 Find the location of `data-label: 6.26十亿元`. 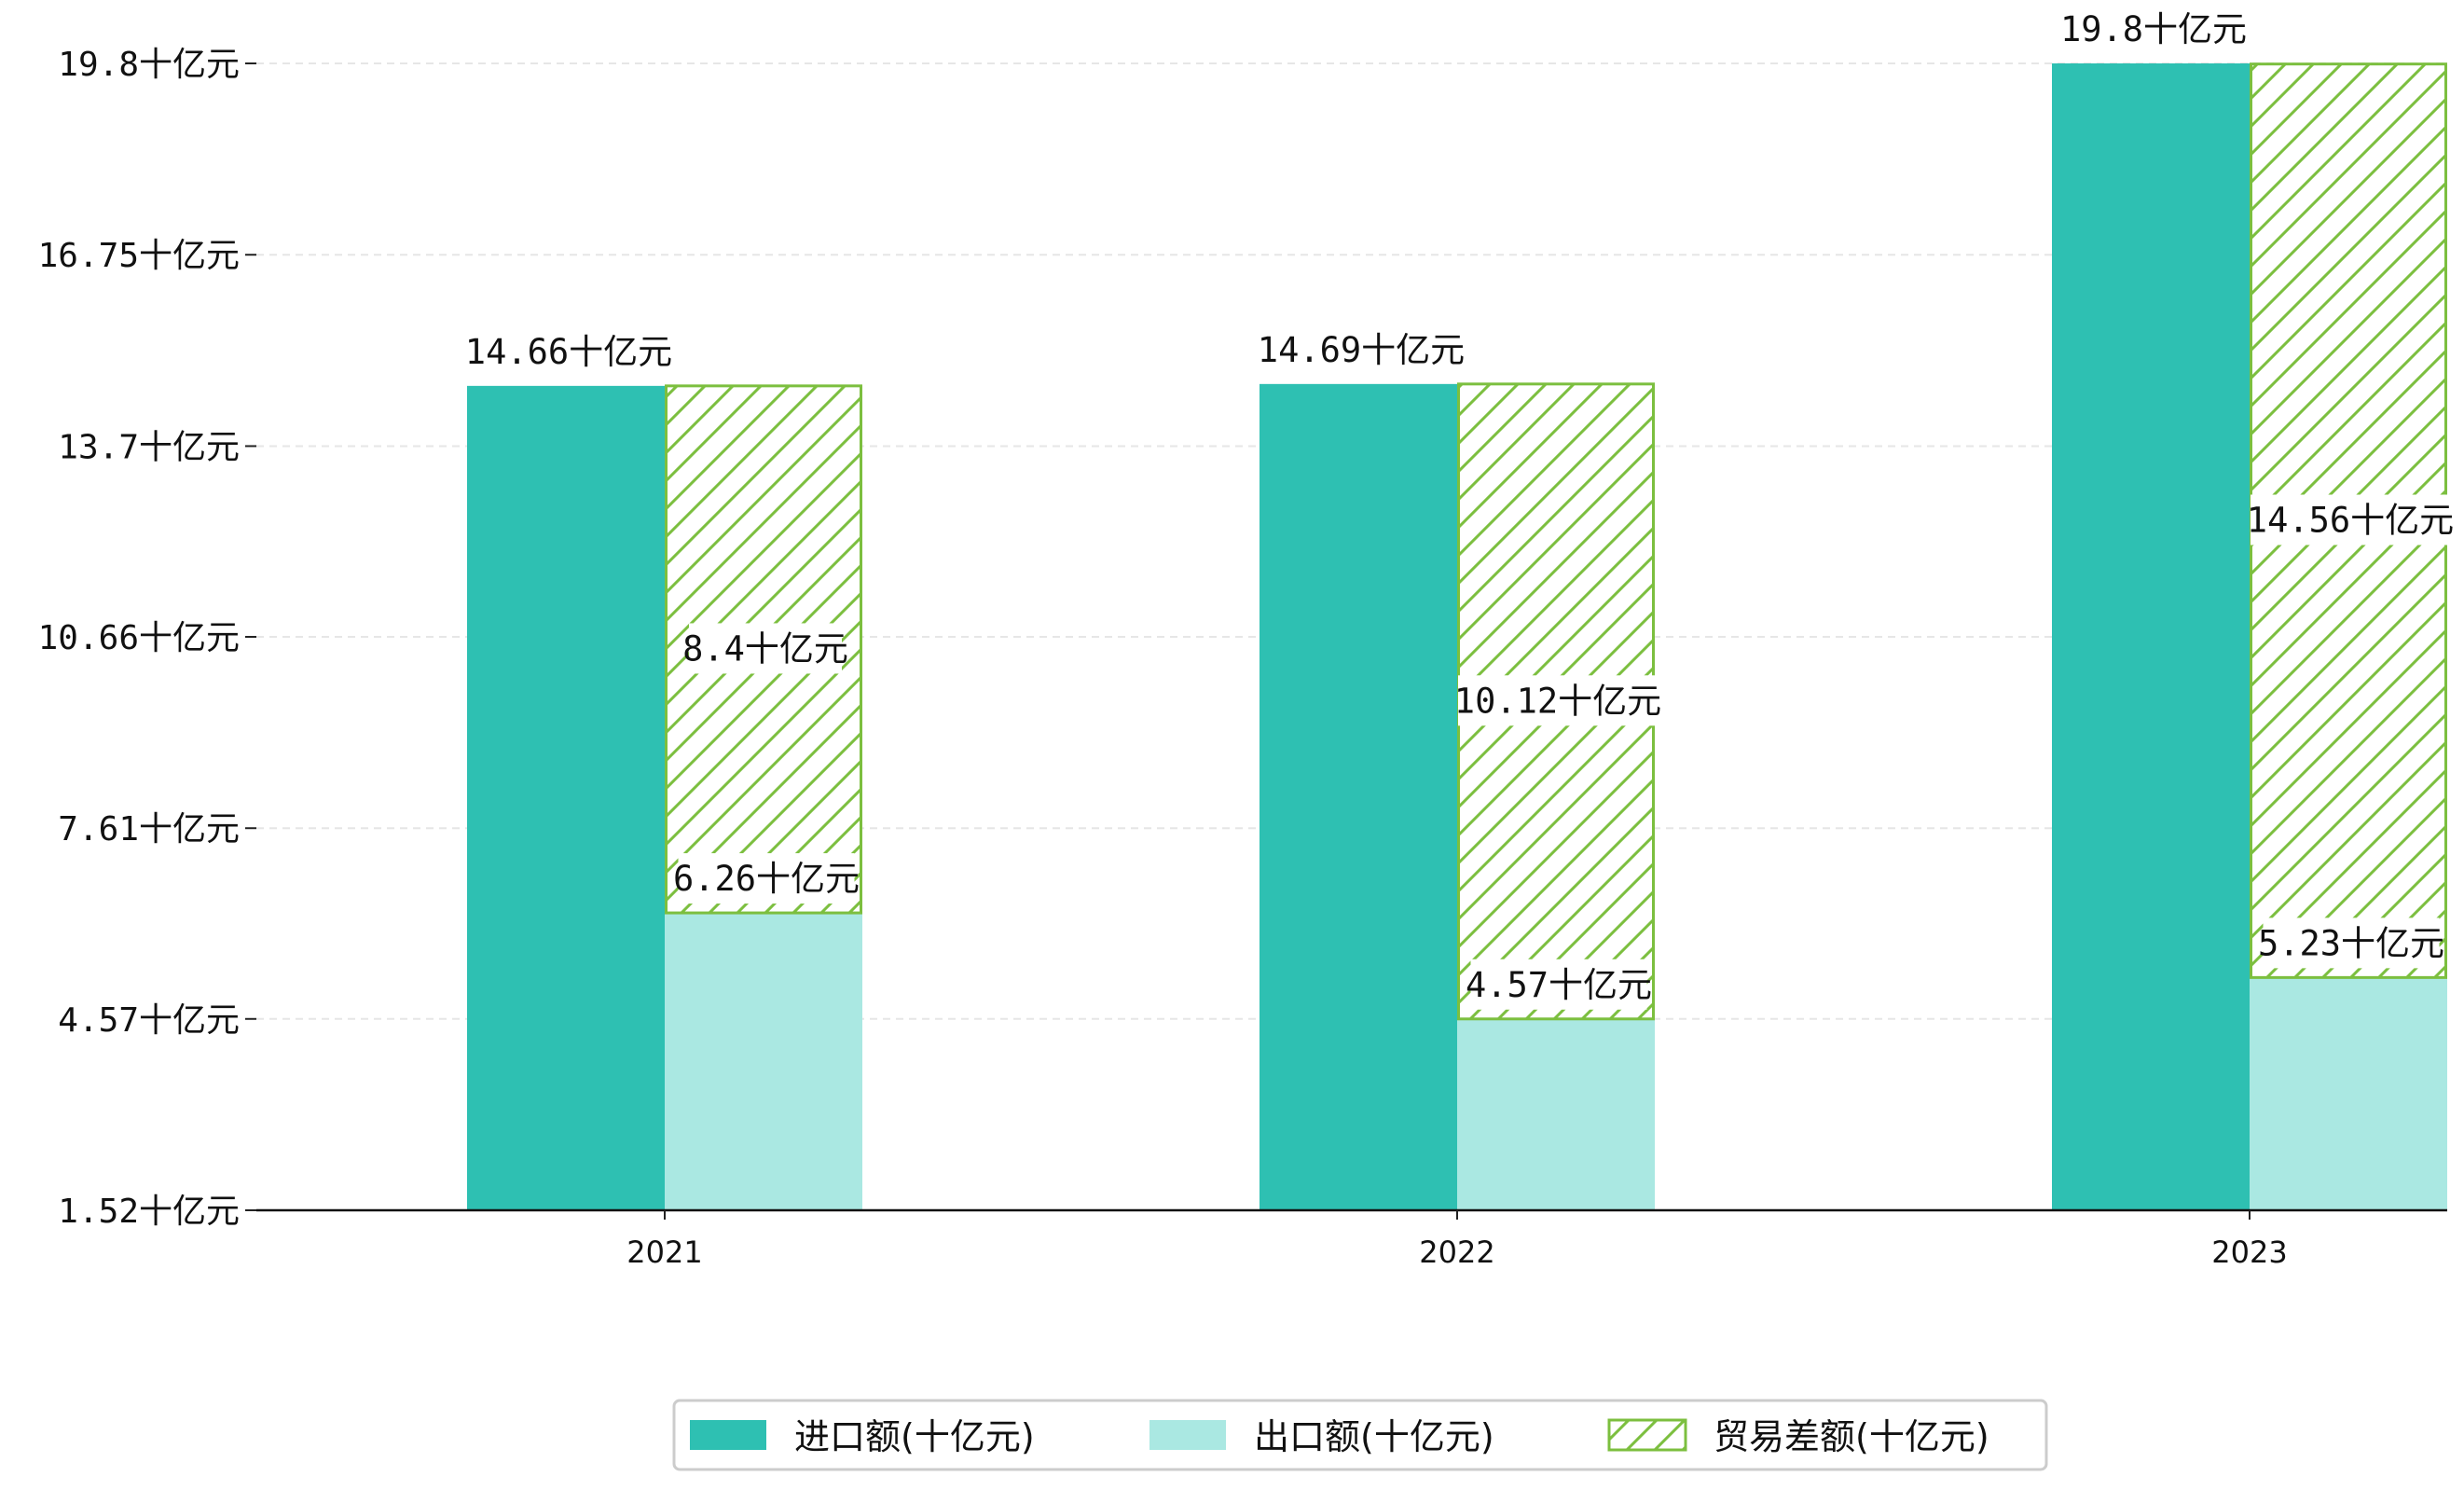

data-label: 6.26十亿元 is located at coordinates (766, 878).